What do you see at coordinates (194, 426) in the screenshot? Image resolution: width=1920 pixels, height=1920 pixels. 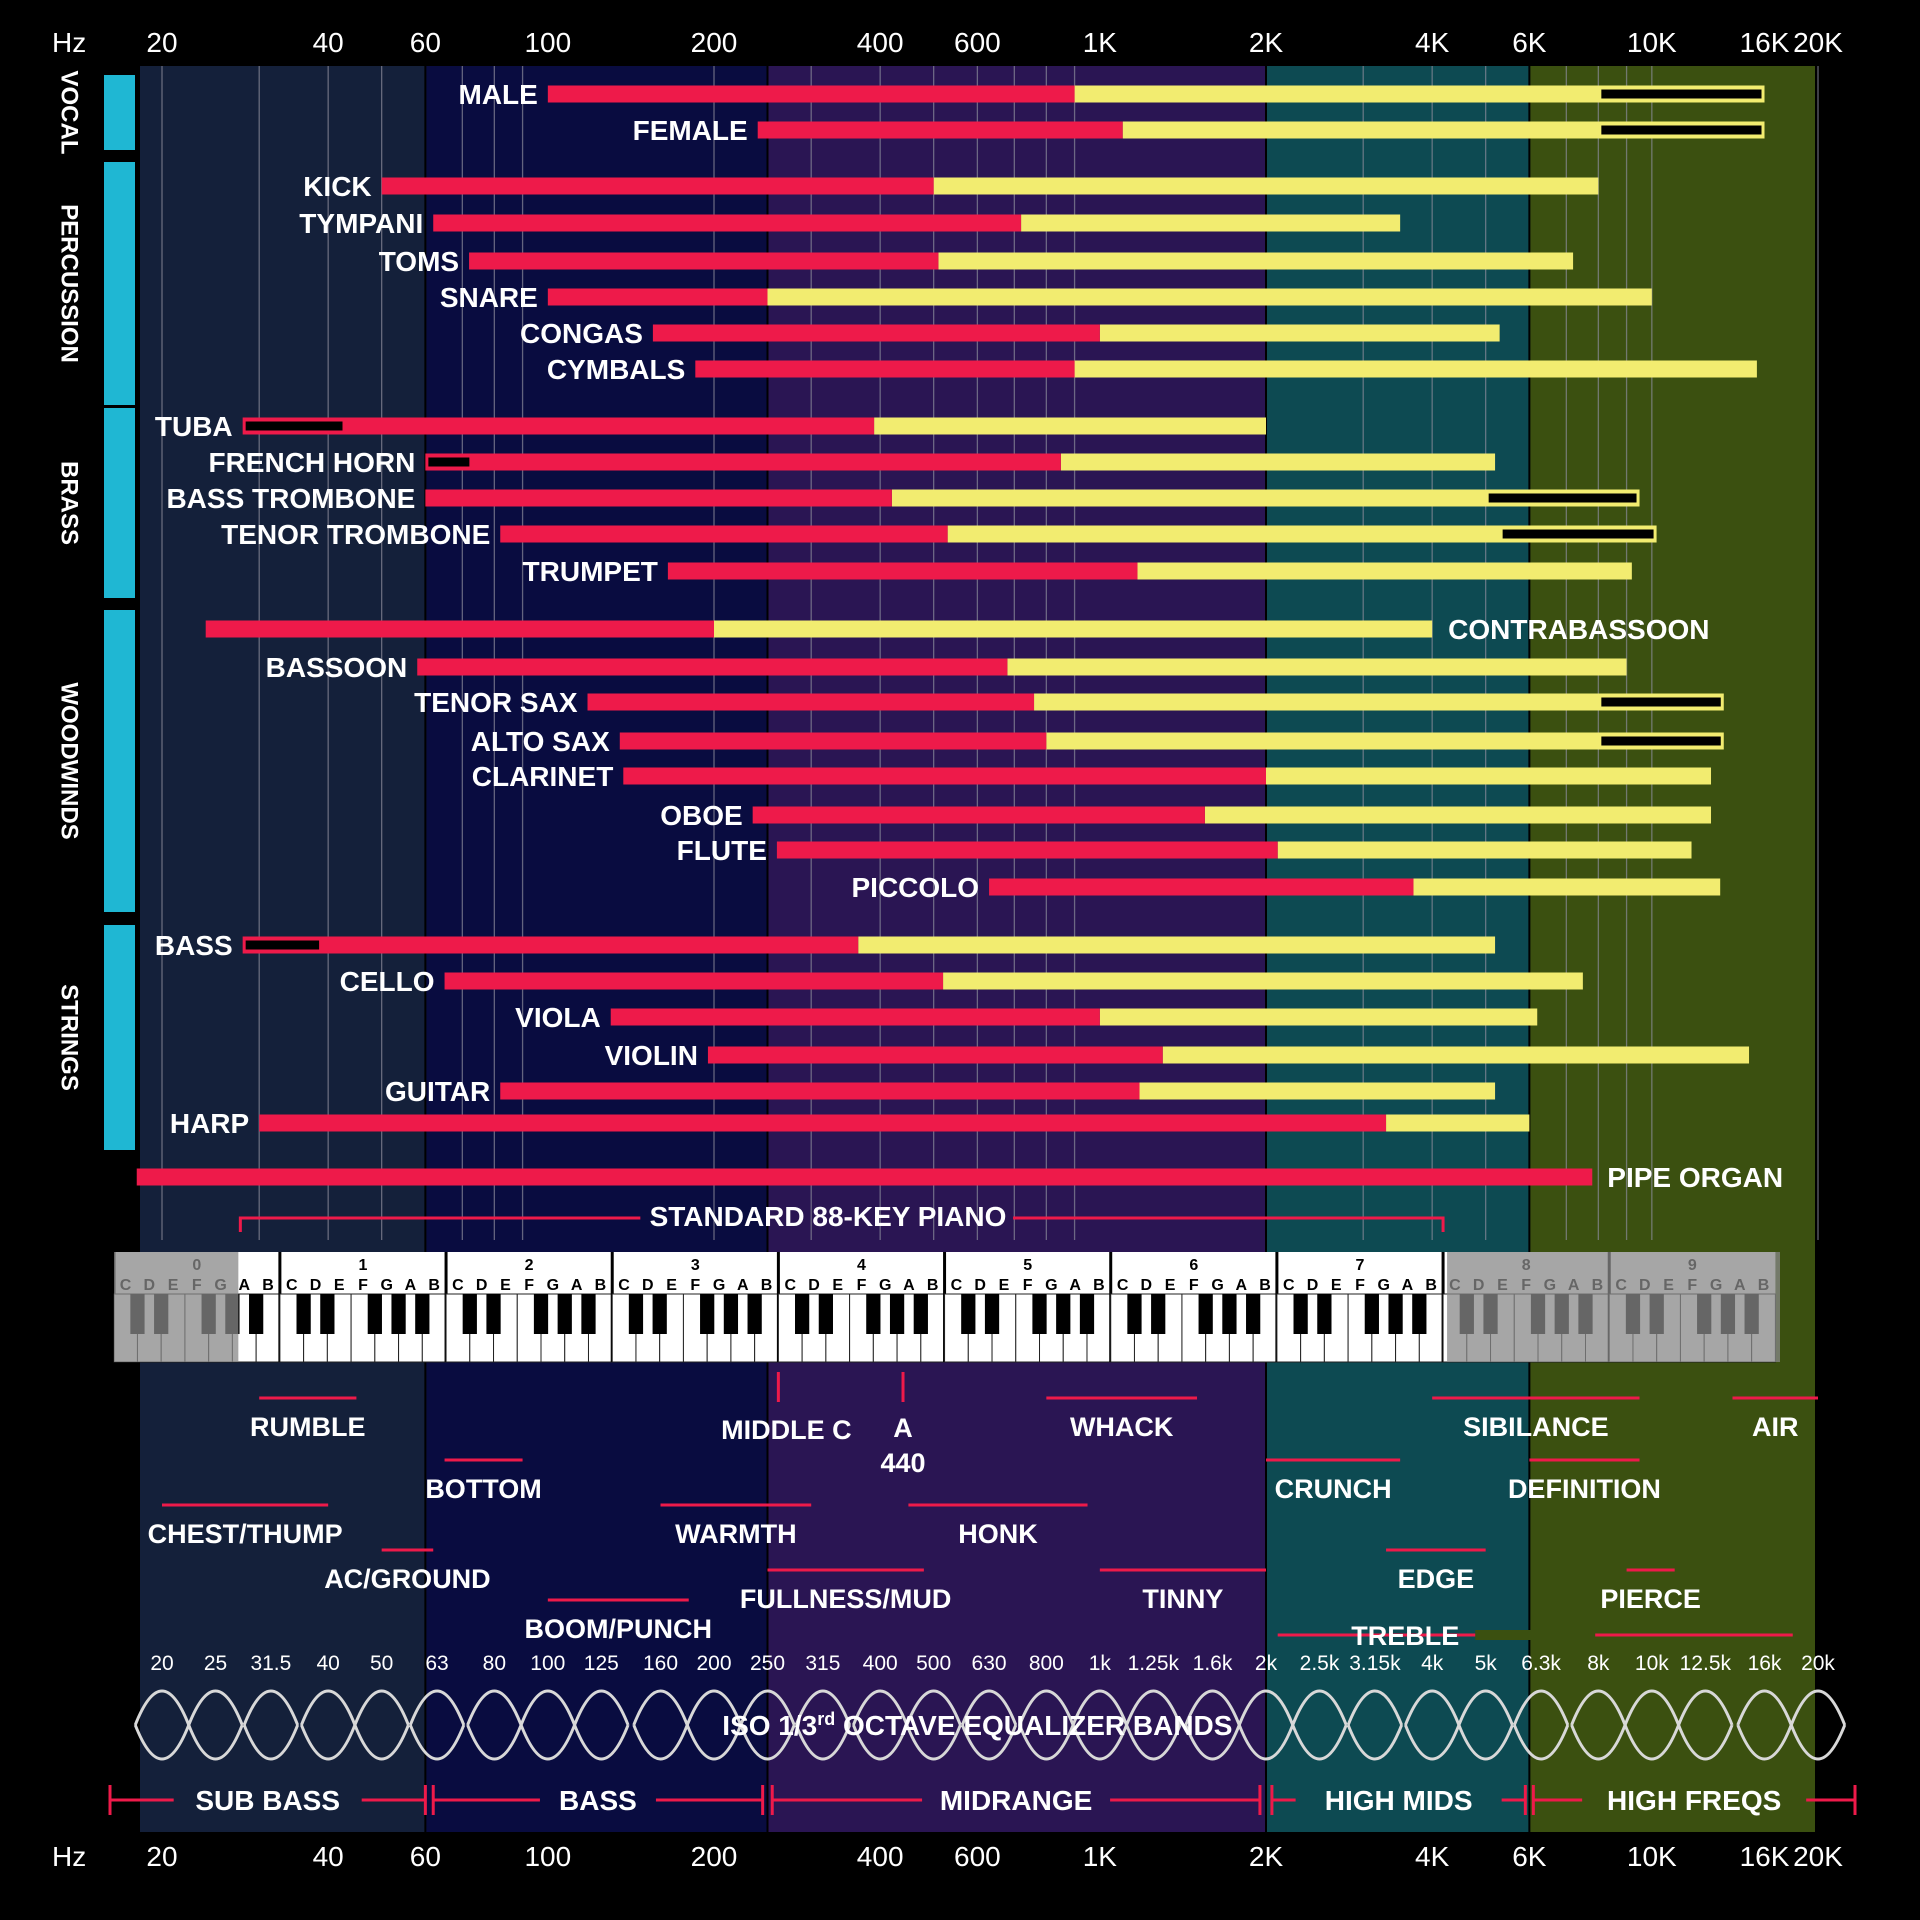 I see `instrument-label: TUBA` at bounding box center [194, 426].